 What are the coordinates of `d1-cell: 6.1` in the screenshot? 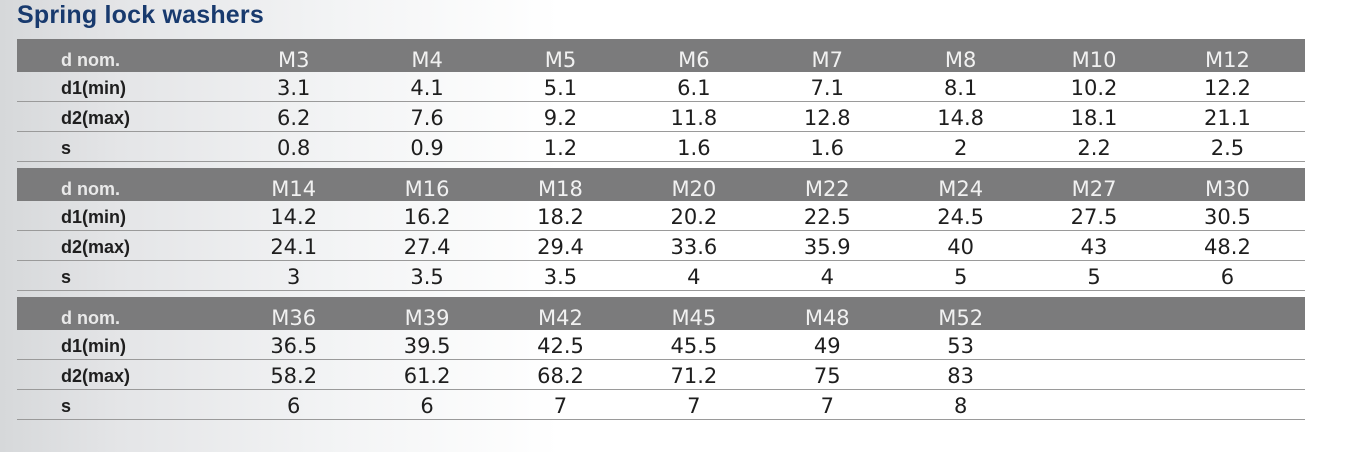 It's located at (694, 88).